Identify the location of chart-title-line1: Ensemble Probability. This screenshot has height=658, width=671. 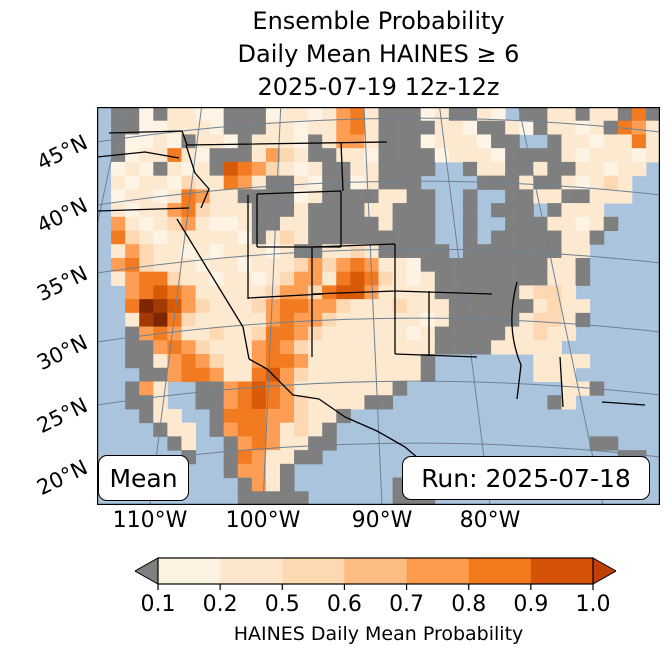
(378, 21).